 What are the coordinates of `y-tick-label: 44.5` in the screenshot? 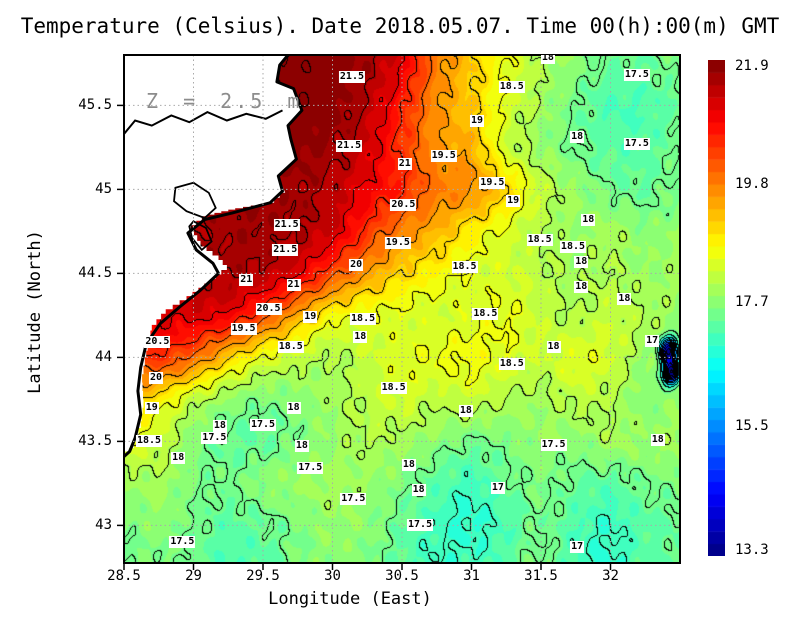 It's located at (95, 273).